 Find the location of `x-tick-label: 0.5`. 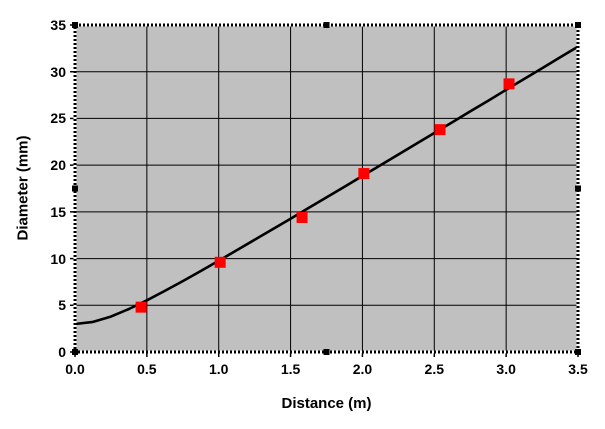

x-tick-label: 0.5 is located at coordinates (147, 369).